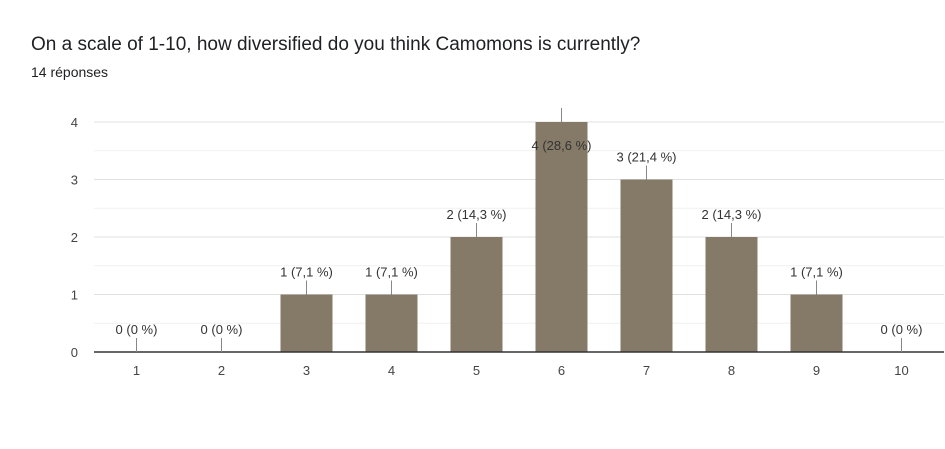 This screenshot has height=449, width=945. Describe the element at coordinates (74, 122) in the screenshot. I see `y-tick-label: 4` at that location.